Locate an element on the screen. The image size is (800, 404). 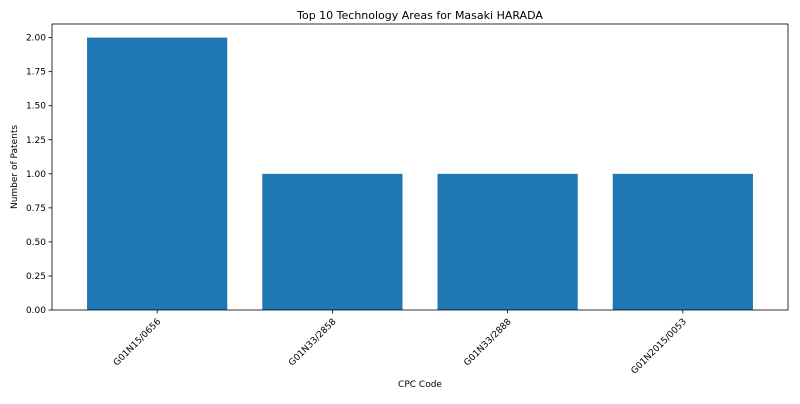
bar-G01N15/0656 is located at coordinates (157, 174).